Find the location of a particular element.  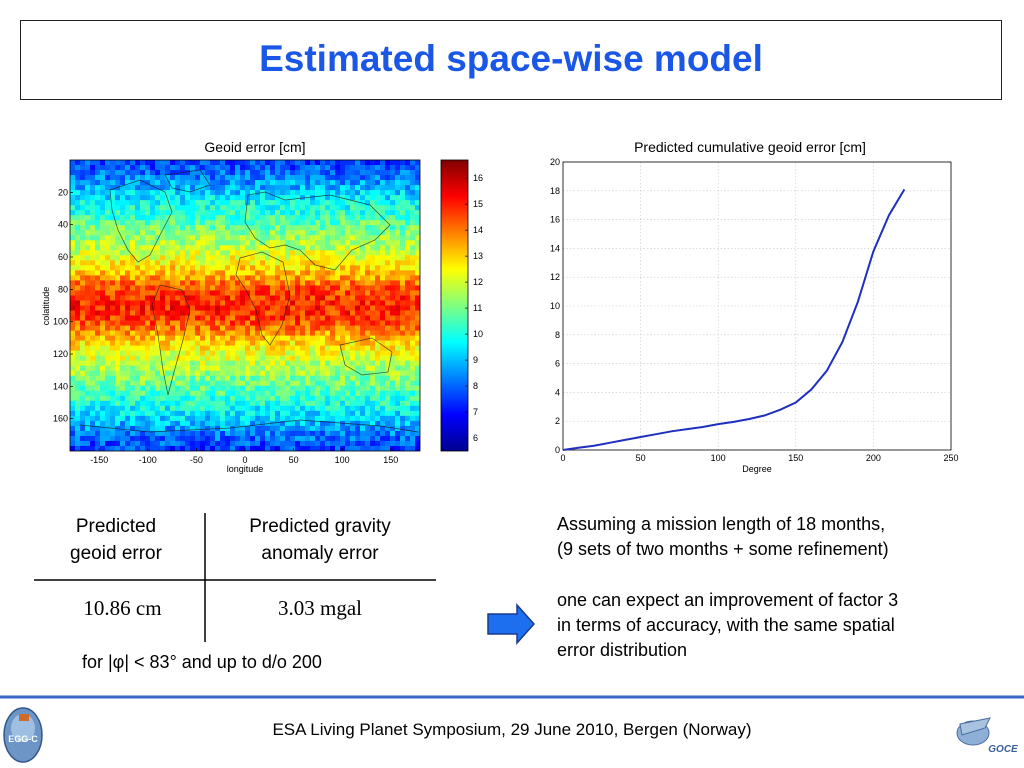

map-y-tick-label: 40 is located at coordinates (63, 225).